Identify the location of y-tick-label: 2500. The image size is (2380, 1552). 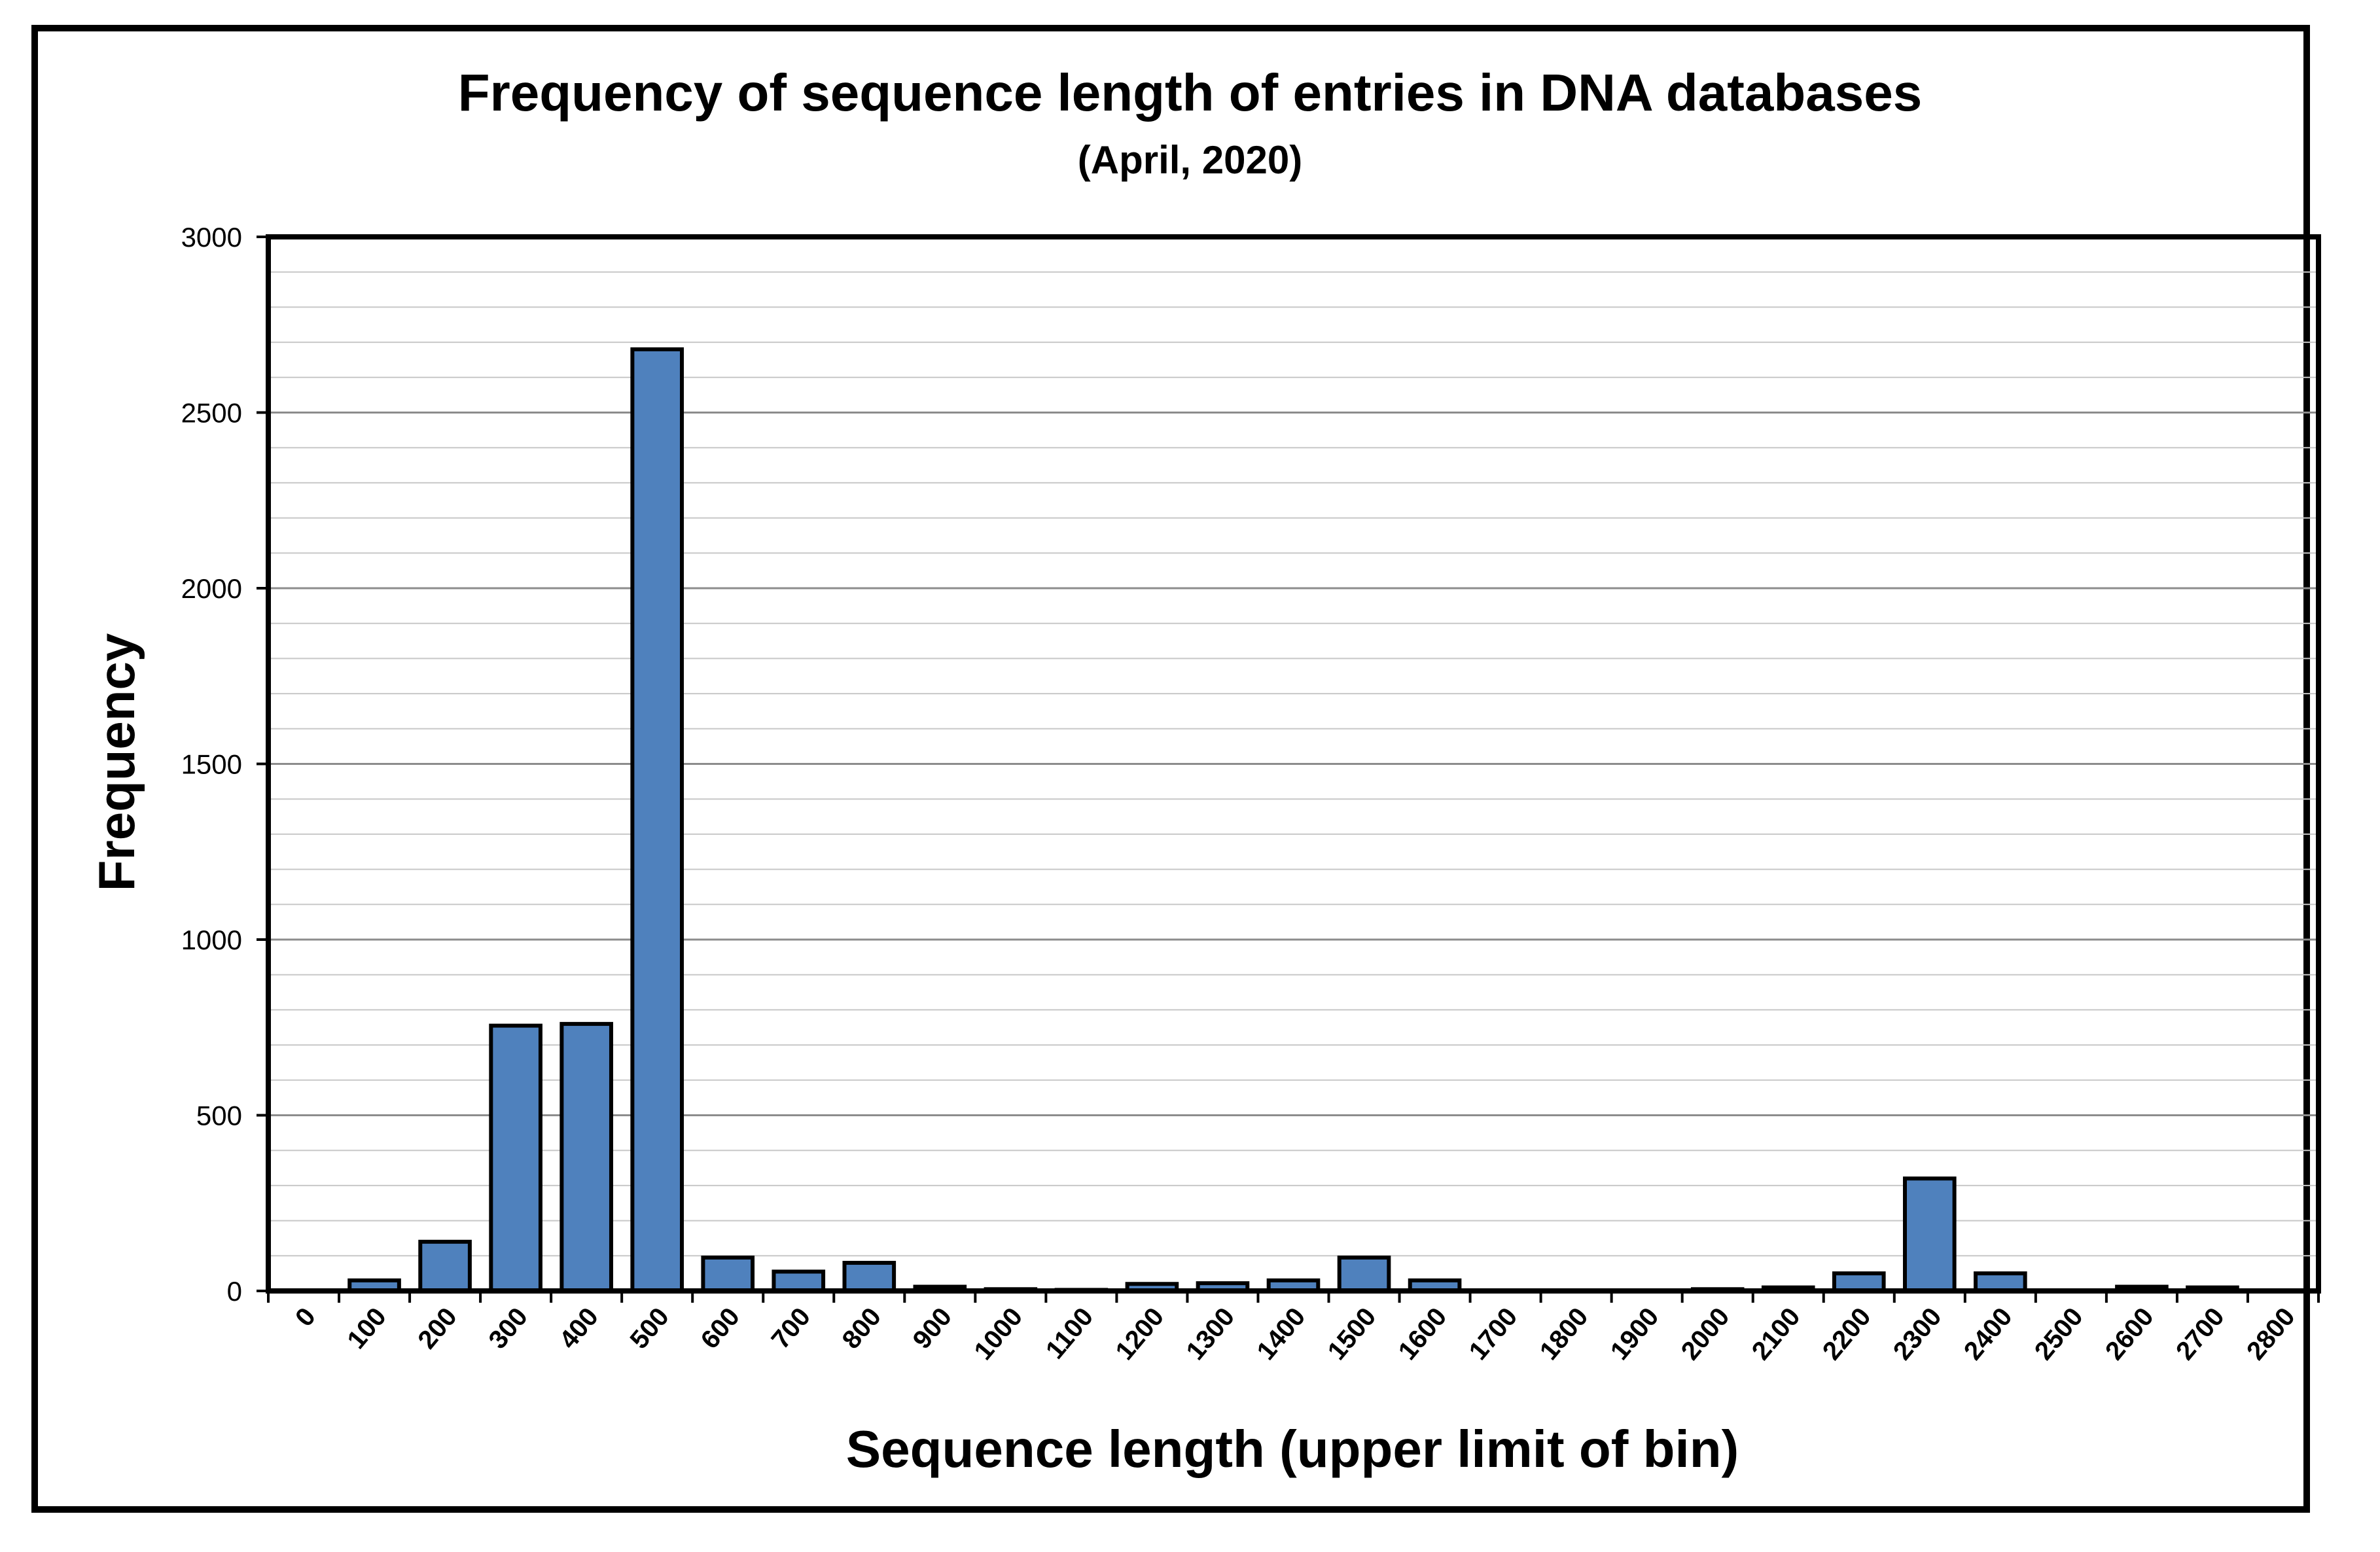
(211, 413).